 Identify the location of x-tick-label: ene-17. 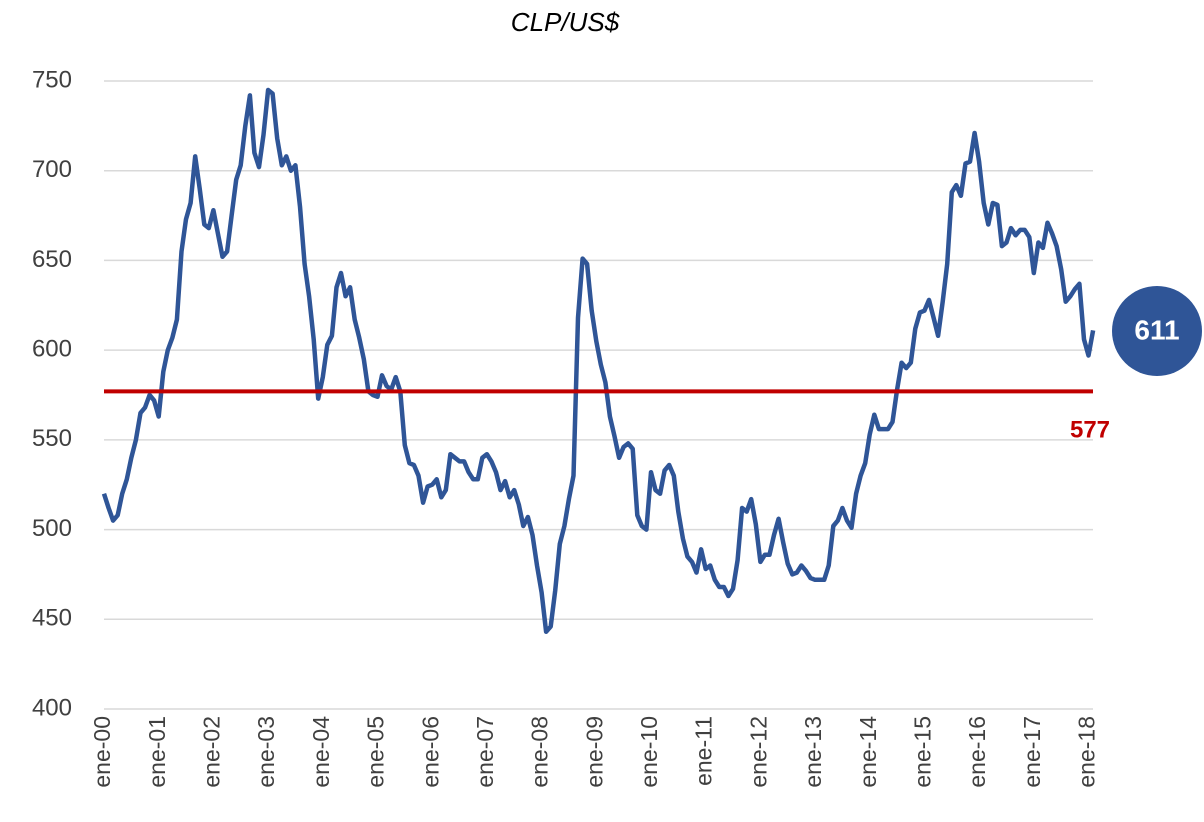
(1032, 752).